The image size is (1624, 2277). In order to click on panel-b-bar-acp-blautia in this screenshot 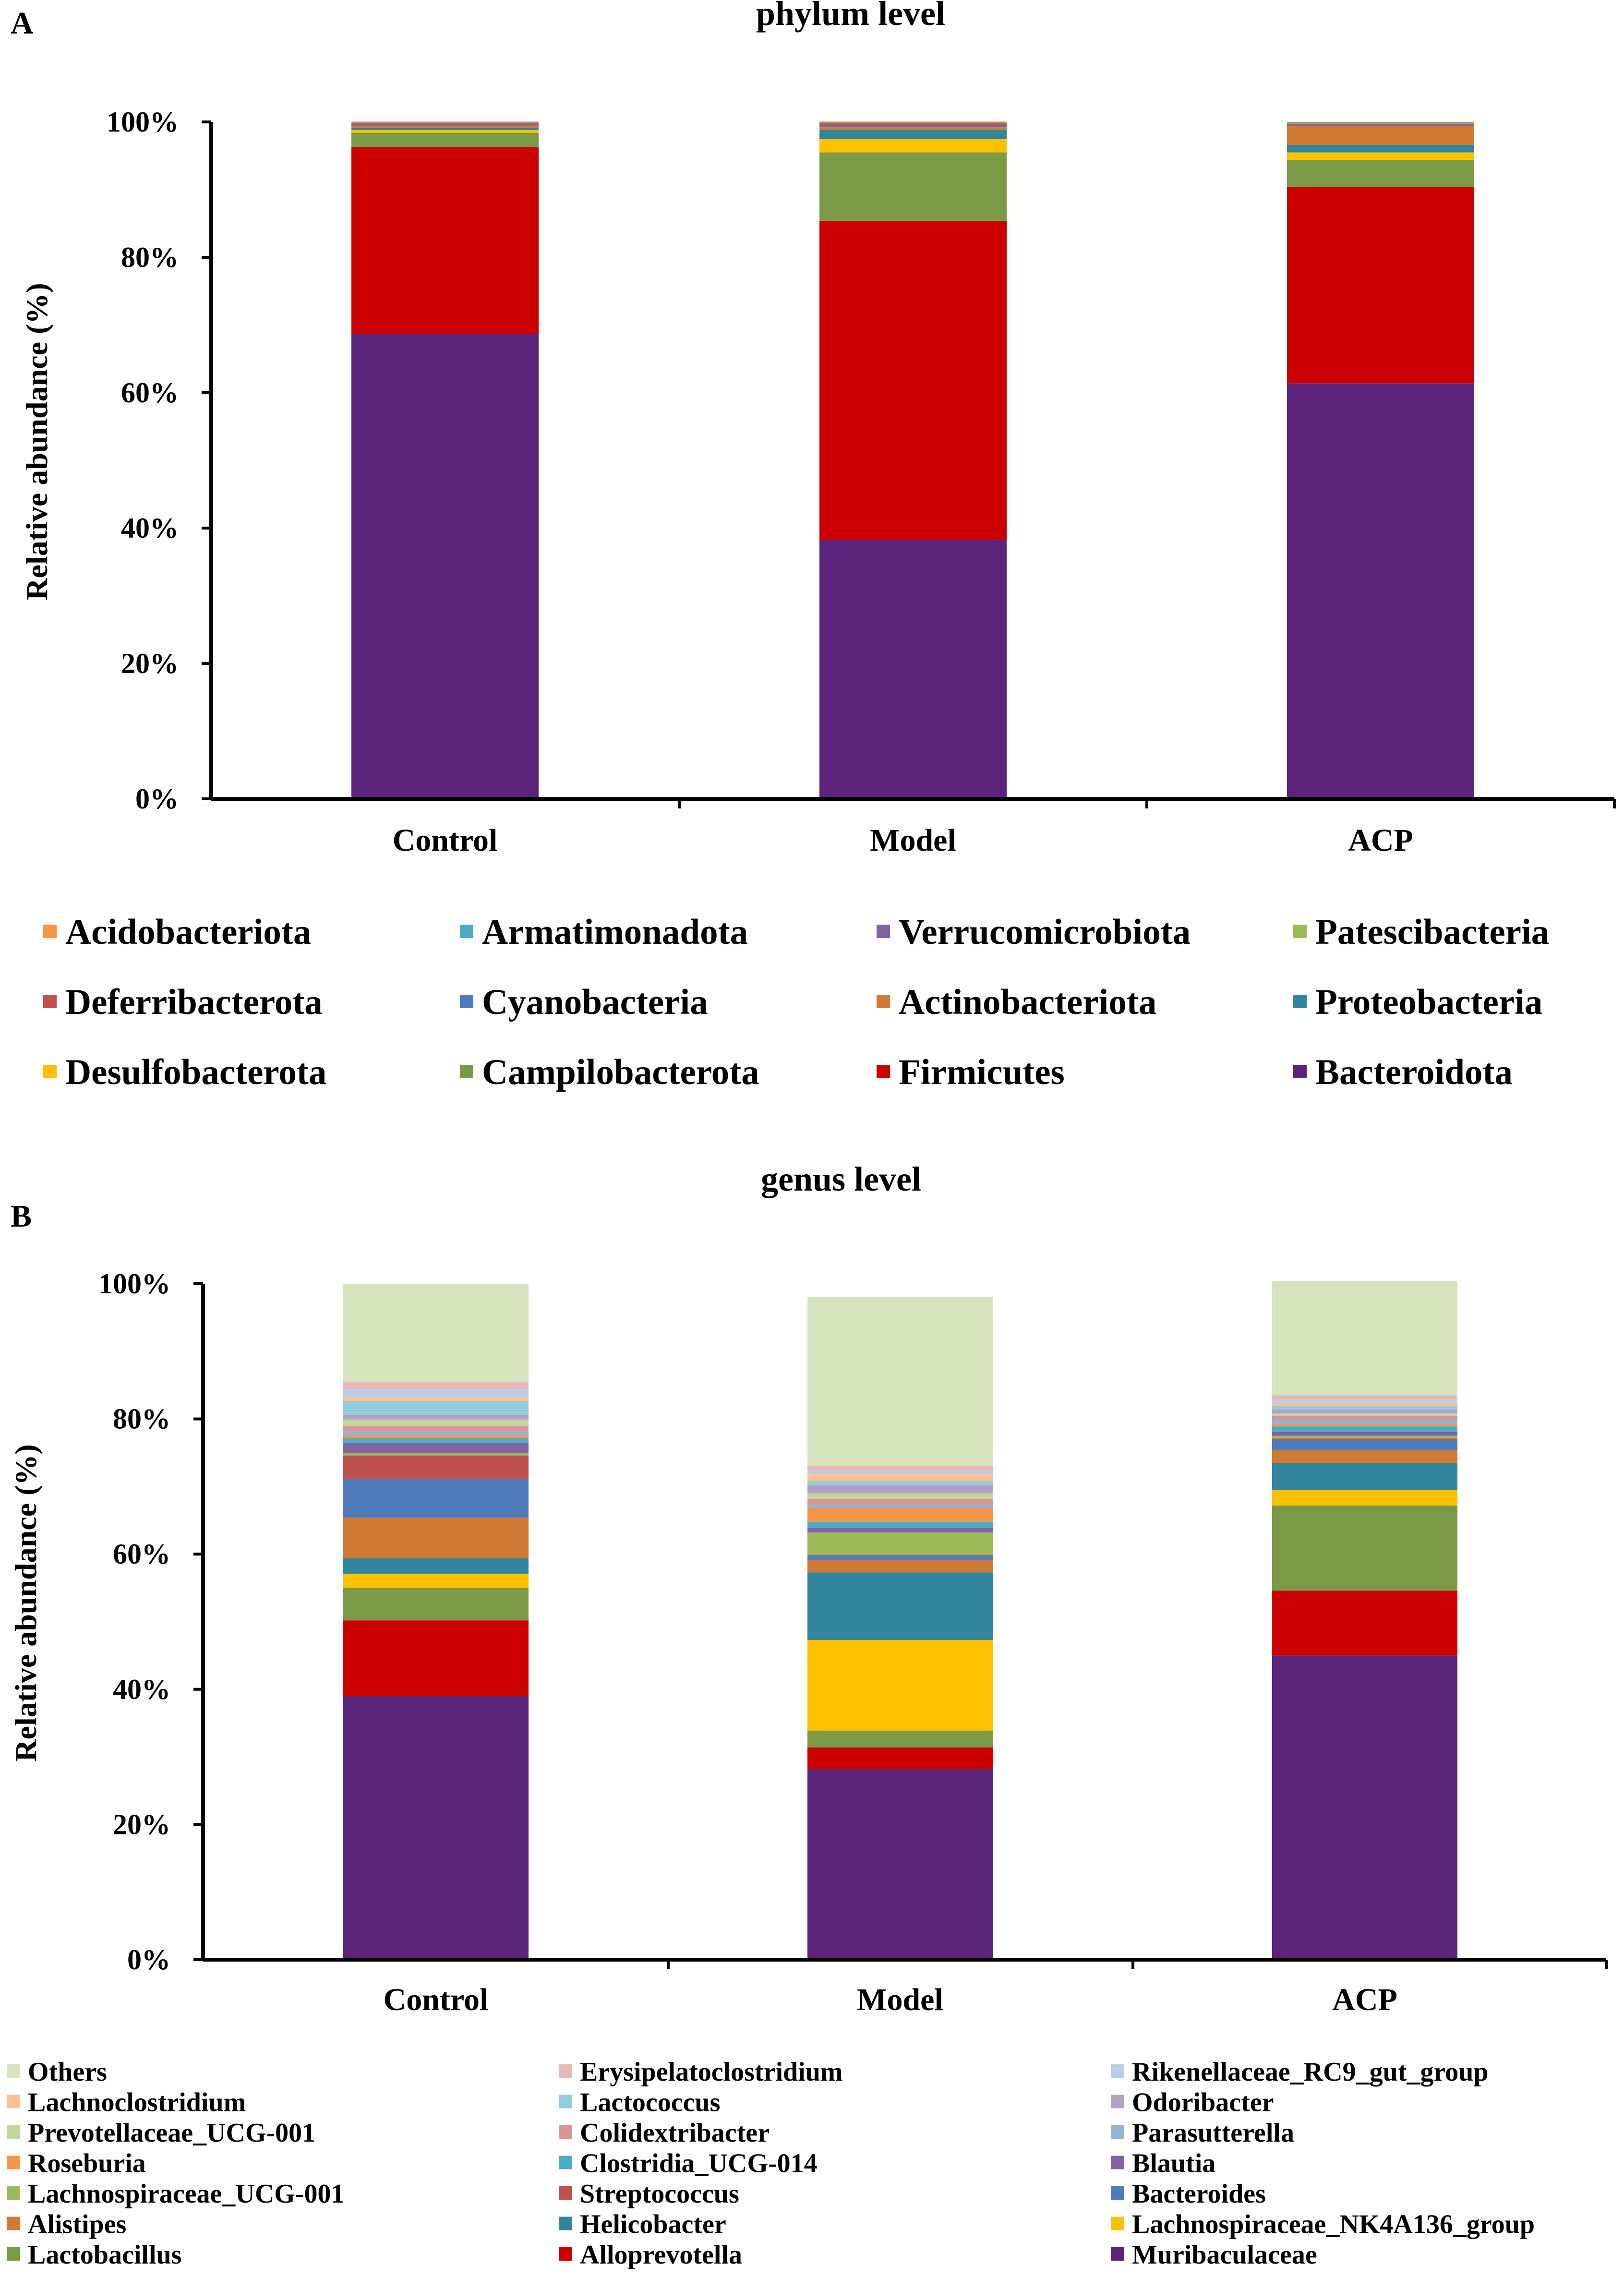, I will do `click(1364, 1434)`.